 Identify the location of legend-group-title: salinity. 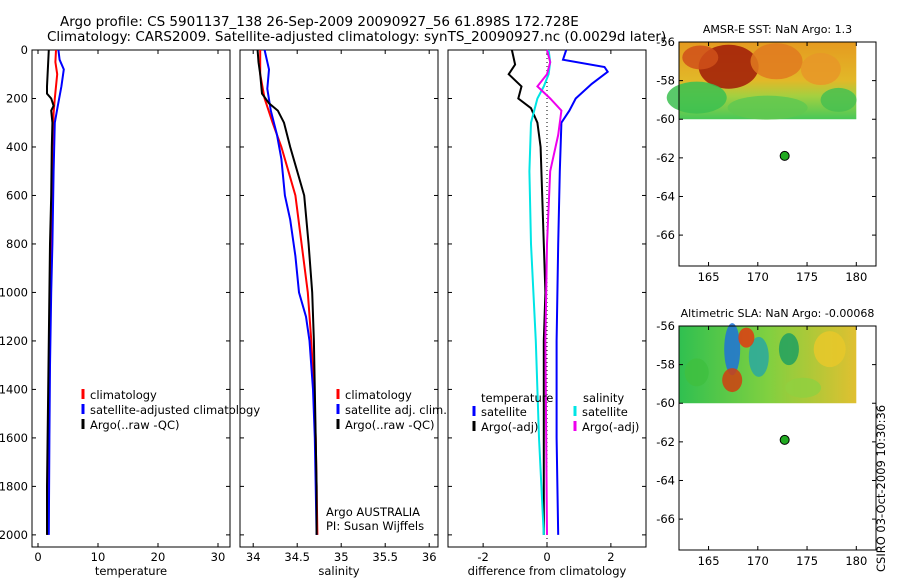
(603, 398).